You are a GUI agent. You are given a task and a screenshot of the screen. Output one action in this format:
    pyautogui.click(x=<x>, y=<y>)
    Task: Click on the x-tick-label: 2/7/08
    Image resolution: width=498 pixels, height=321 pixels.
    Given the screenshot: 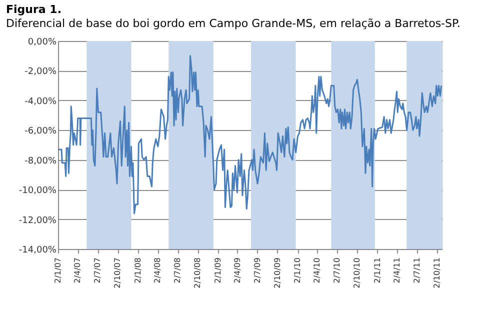 What is the action you would take?
    pyautogui.click(x=177, y=271)
    